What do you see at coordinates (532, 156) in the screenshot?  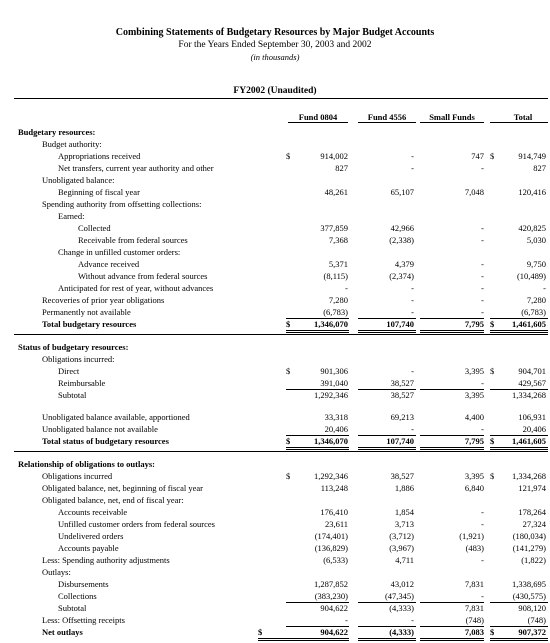 I see `amount-cell: 914,749` at bounding box center [532, 156].